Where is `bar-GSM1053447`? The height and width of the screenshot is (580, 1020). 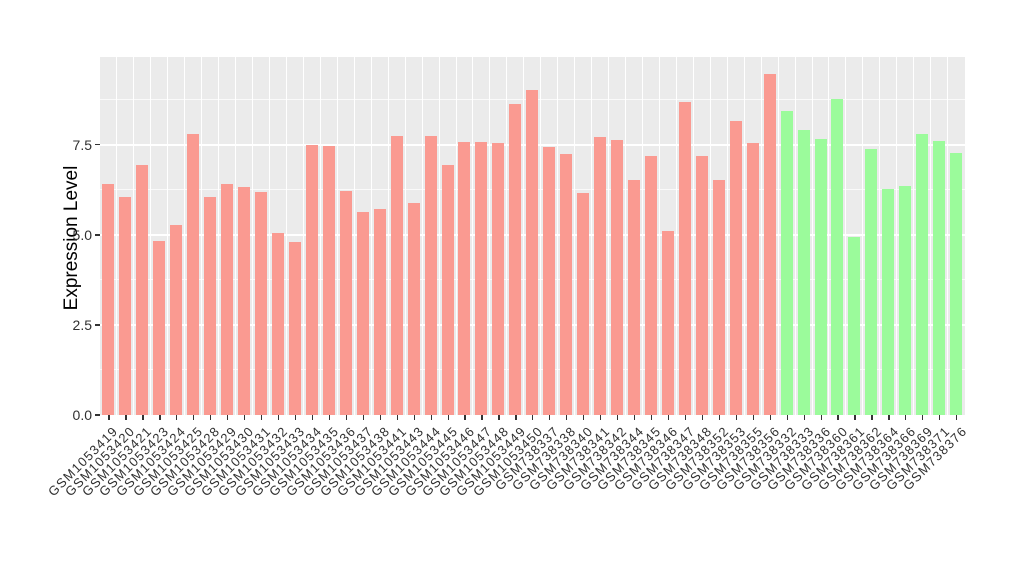 bar-GSM1053447 is located at coordinates (481, 278).